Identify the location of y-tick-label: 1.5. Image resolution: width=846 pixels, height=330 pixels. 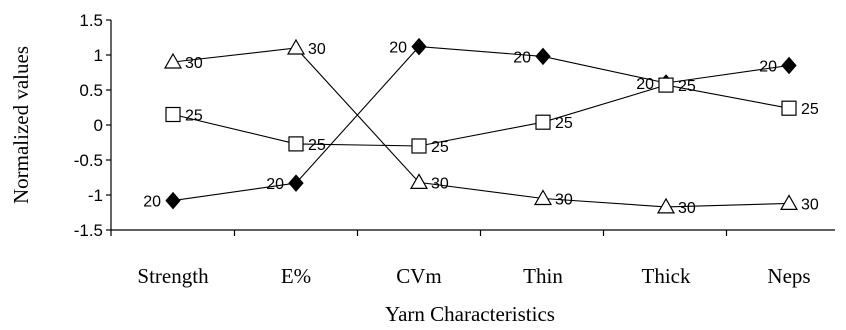
(91, 20).